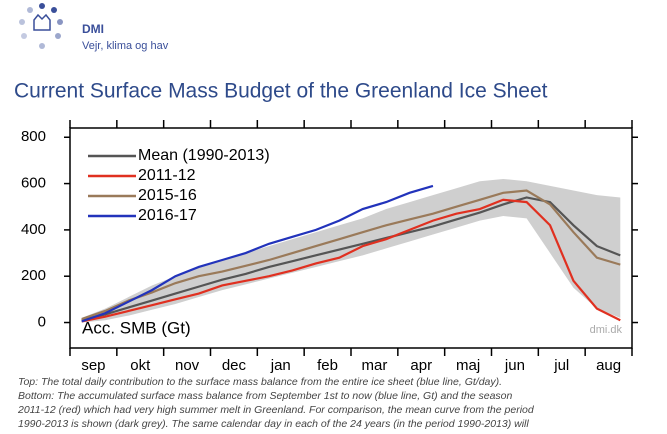  Describe the element at coordinates (93, 365) in the screenshot. I see `x-tick-label: sep` at that location.